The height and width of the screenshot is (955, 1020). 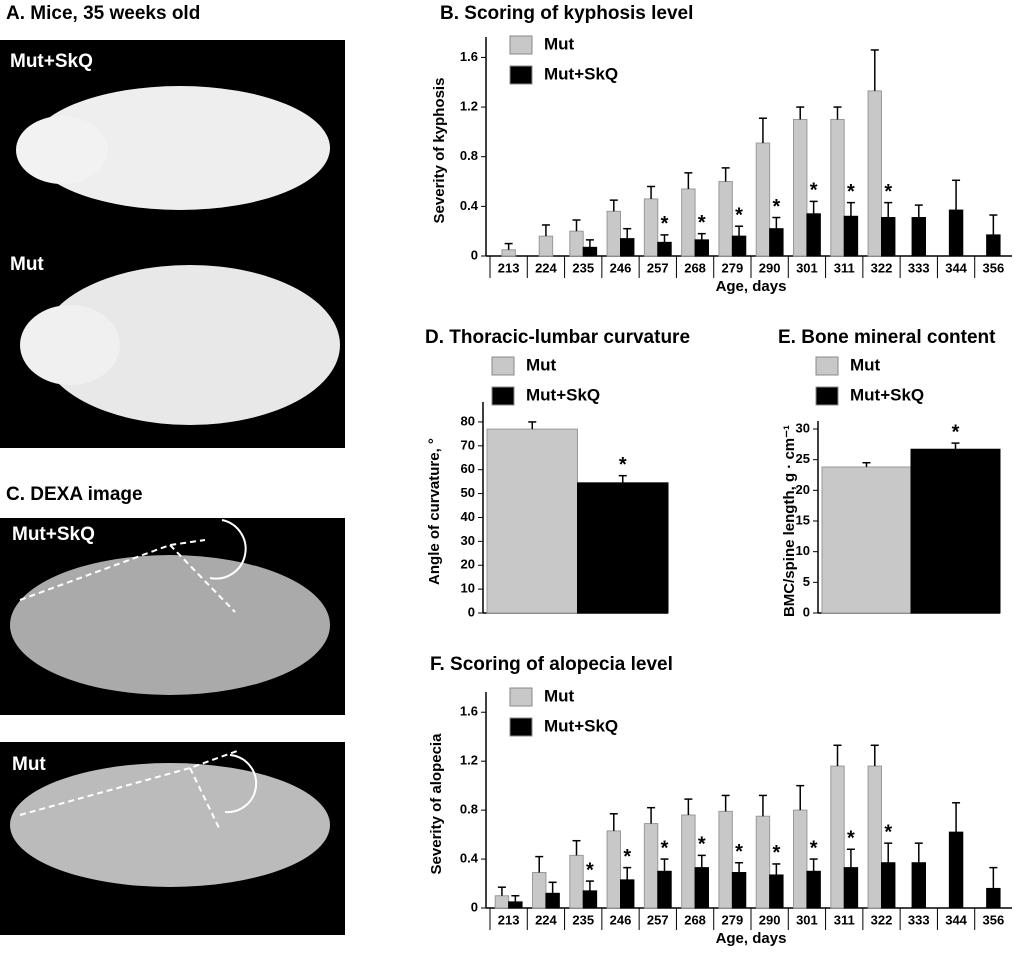 What do you see at coordinates (566, 13) in the screenshot?
I see `chart-title: B. Scoring of kyphosis level` at bounding box center [566, 13].